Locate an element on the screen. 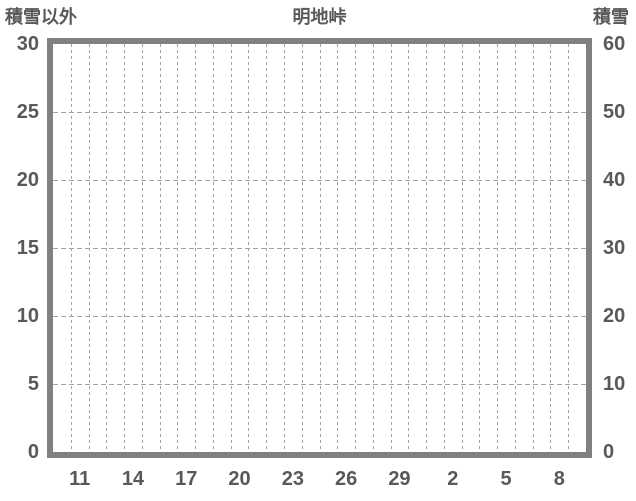 The height and width of the screenshot is (501, 636). x-axis-tick-label: 2 is located at coordinates (453, 479).